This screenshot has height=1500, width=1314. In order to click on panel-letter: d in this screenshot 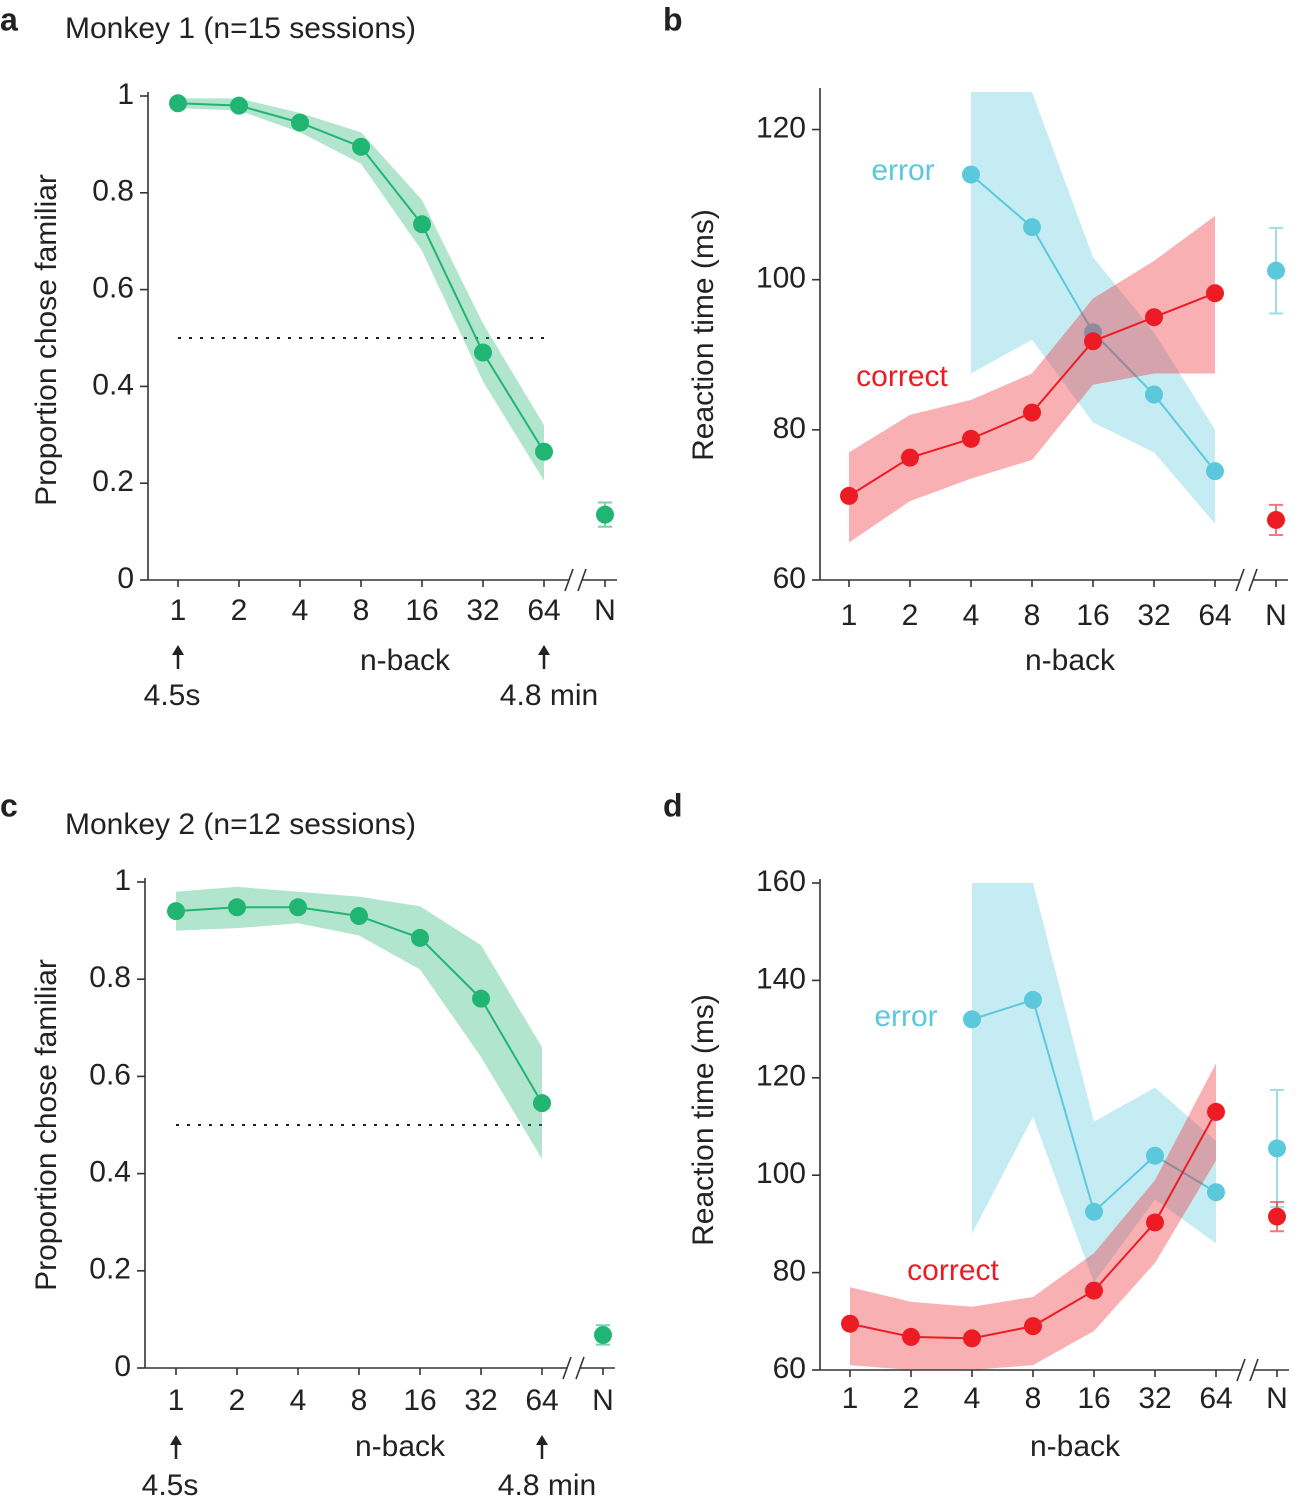, I will do `click(673, 805)`.